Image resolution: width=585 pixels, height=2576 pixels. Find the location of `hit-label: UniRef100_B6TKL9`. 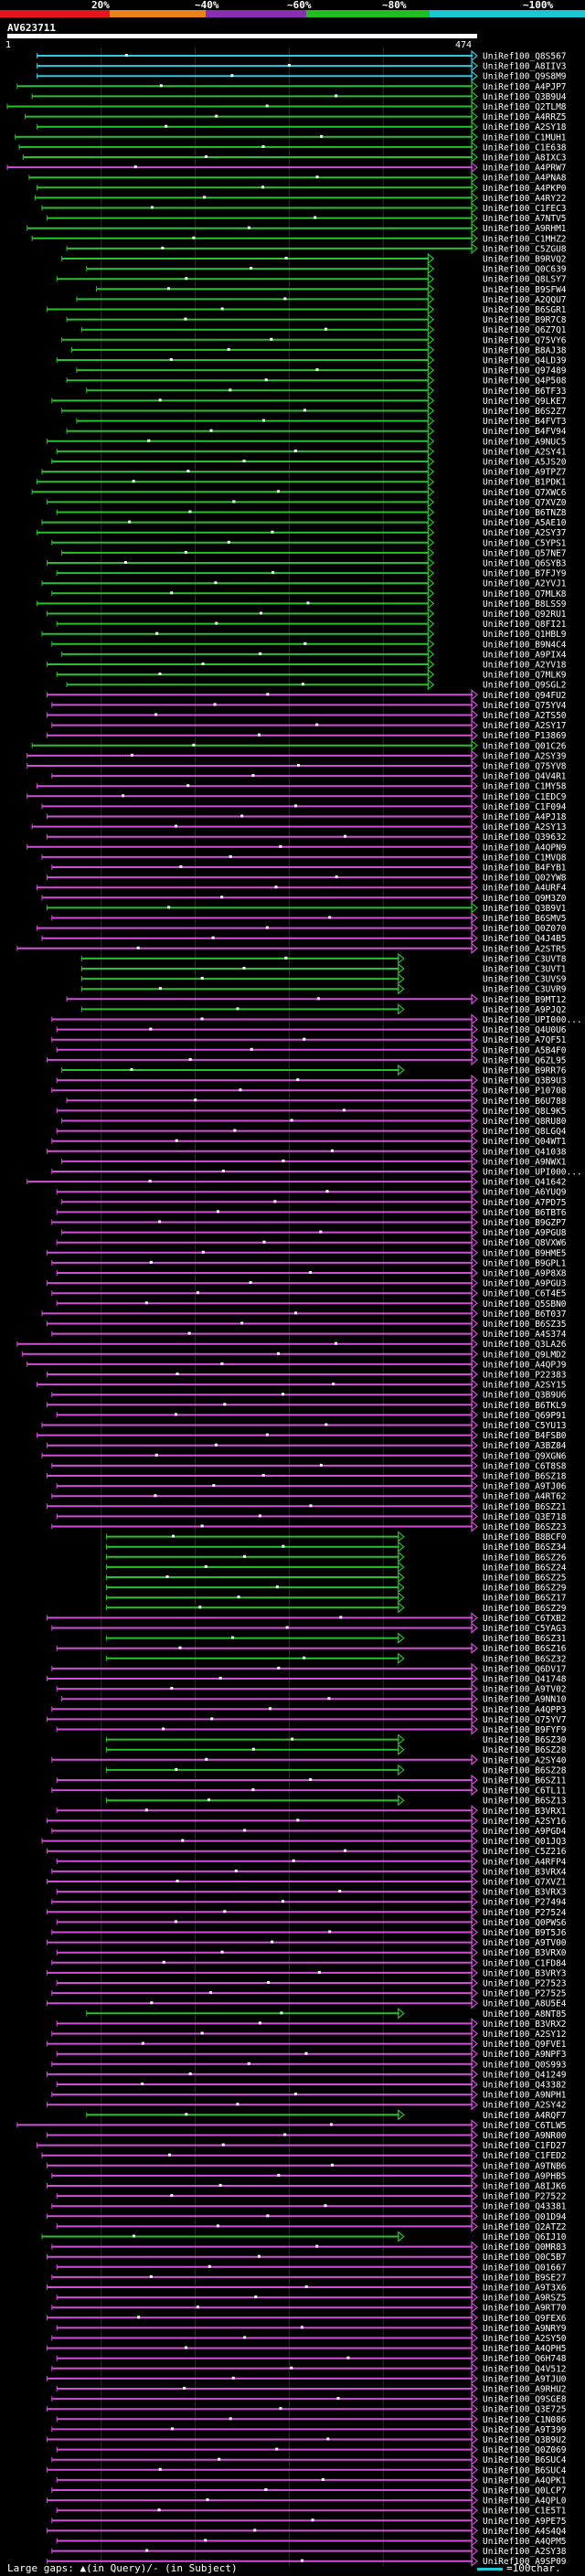

hit-label: UniRef100_B6TKL9 is located at coordinates (525, 1406).